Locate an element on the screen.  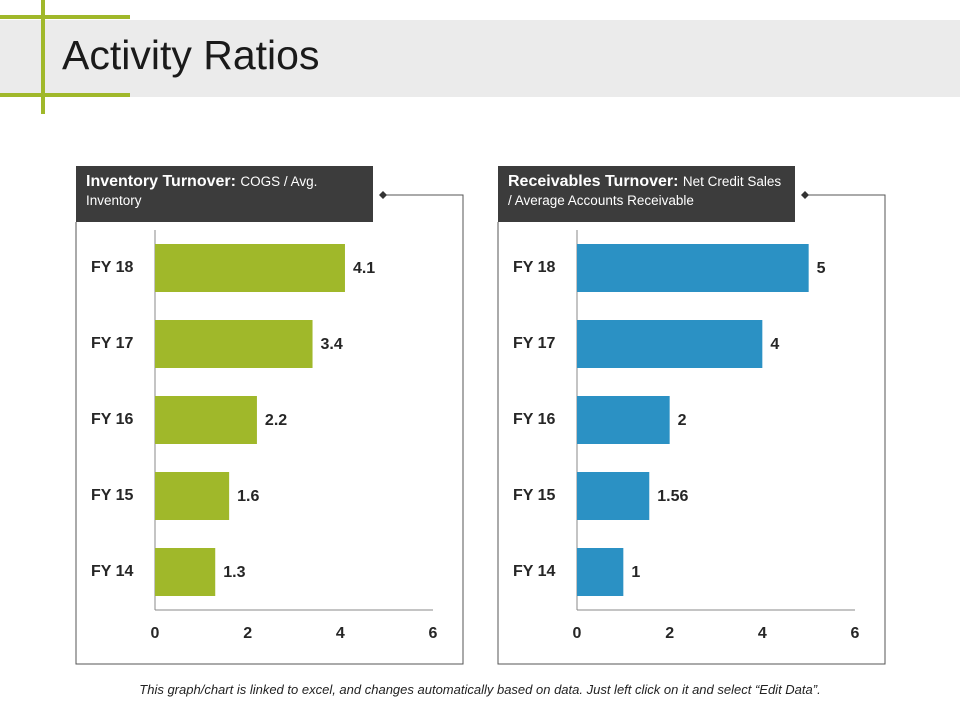
slide-title: Activity Ratios is located at coordinates (191, 55).